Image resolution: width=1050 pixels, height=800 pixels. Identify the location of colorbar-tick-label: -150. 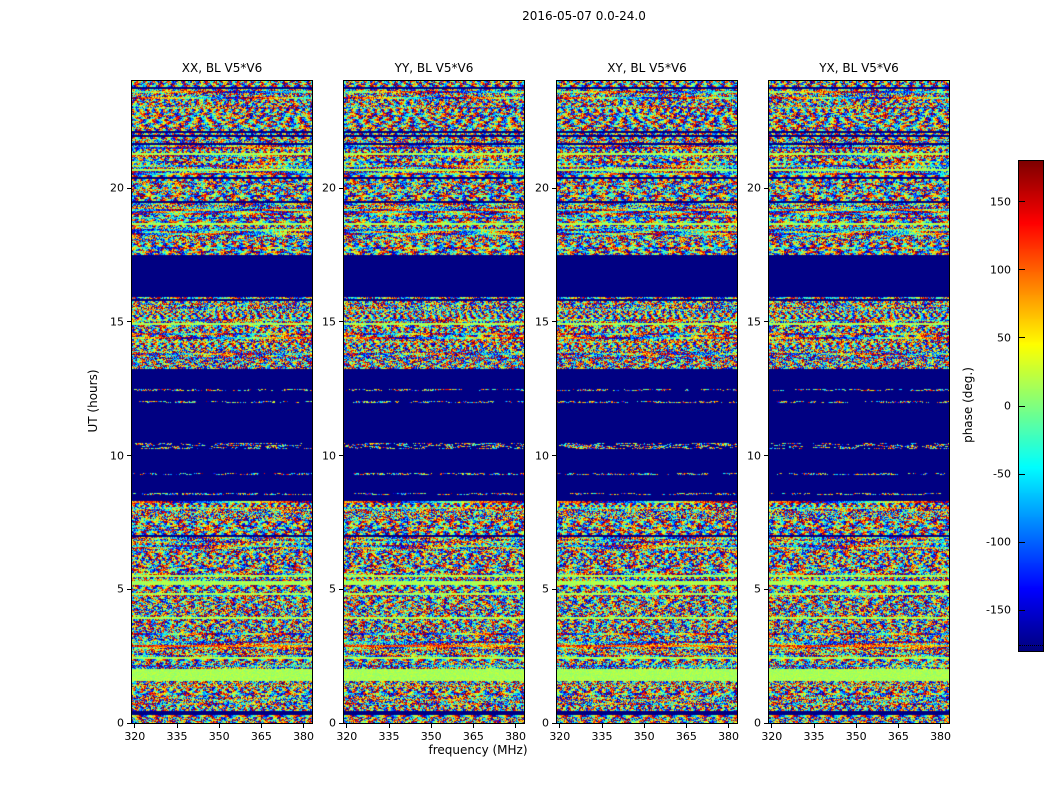
(998, 610).